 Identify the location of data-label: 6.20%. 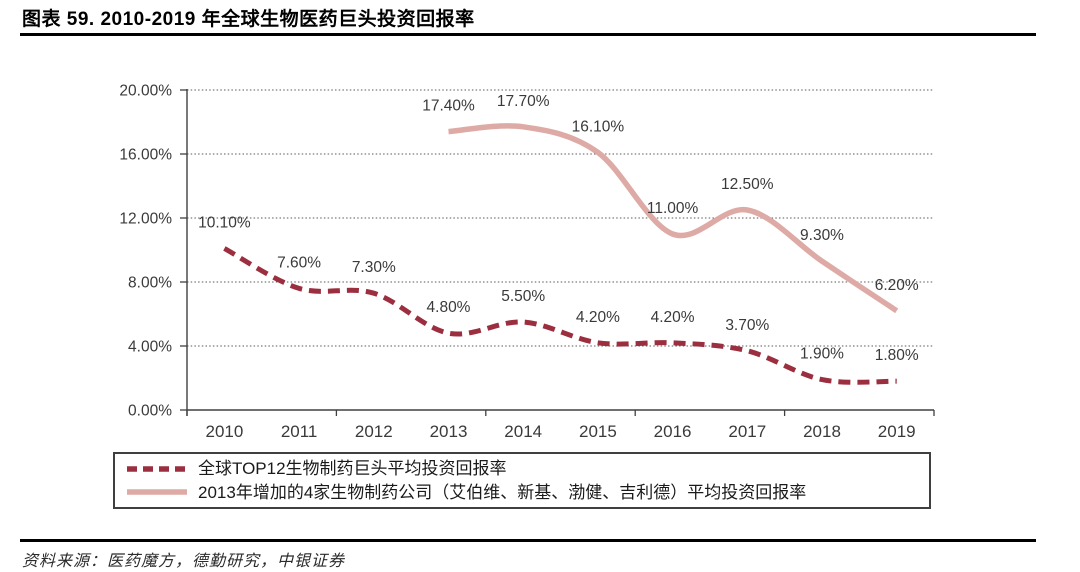
(897, 285).